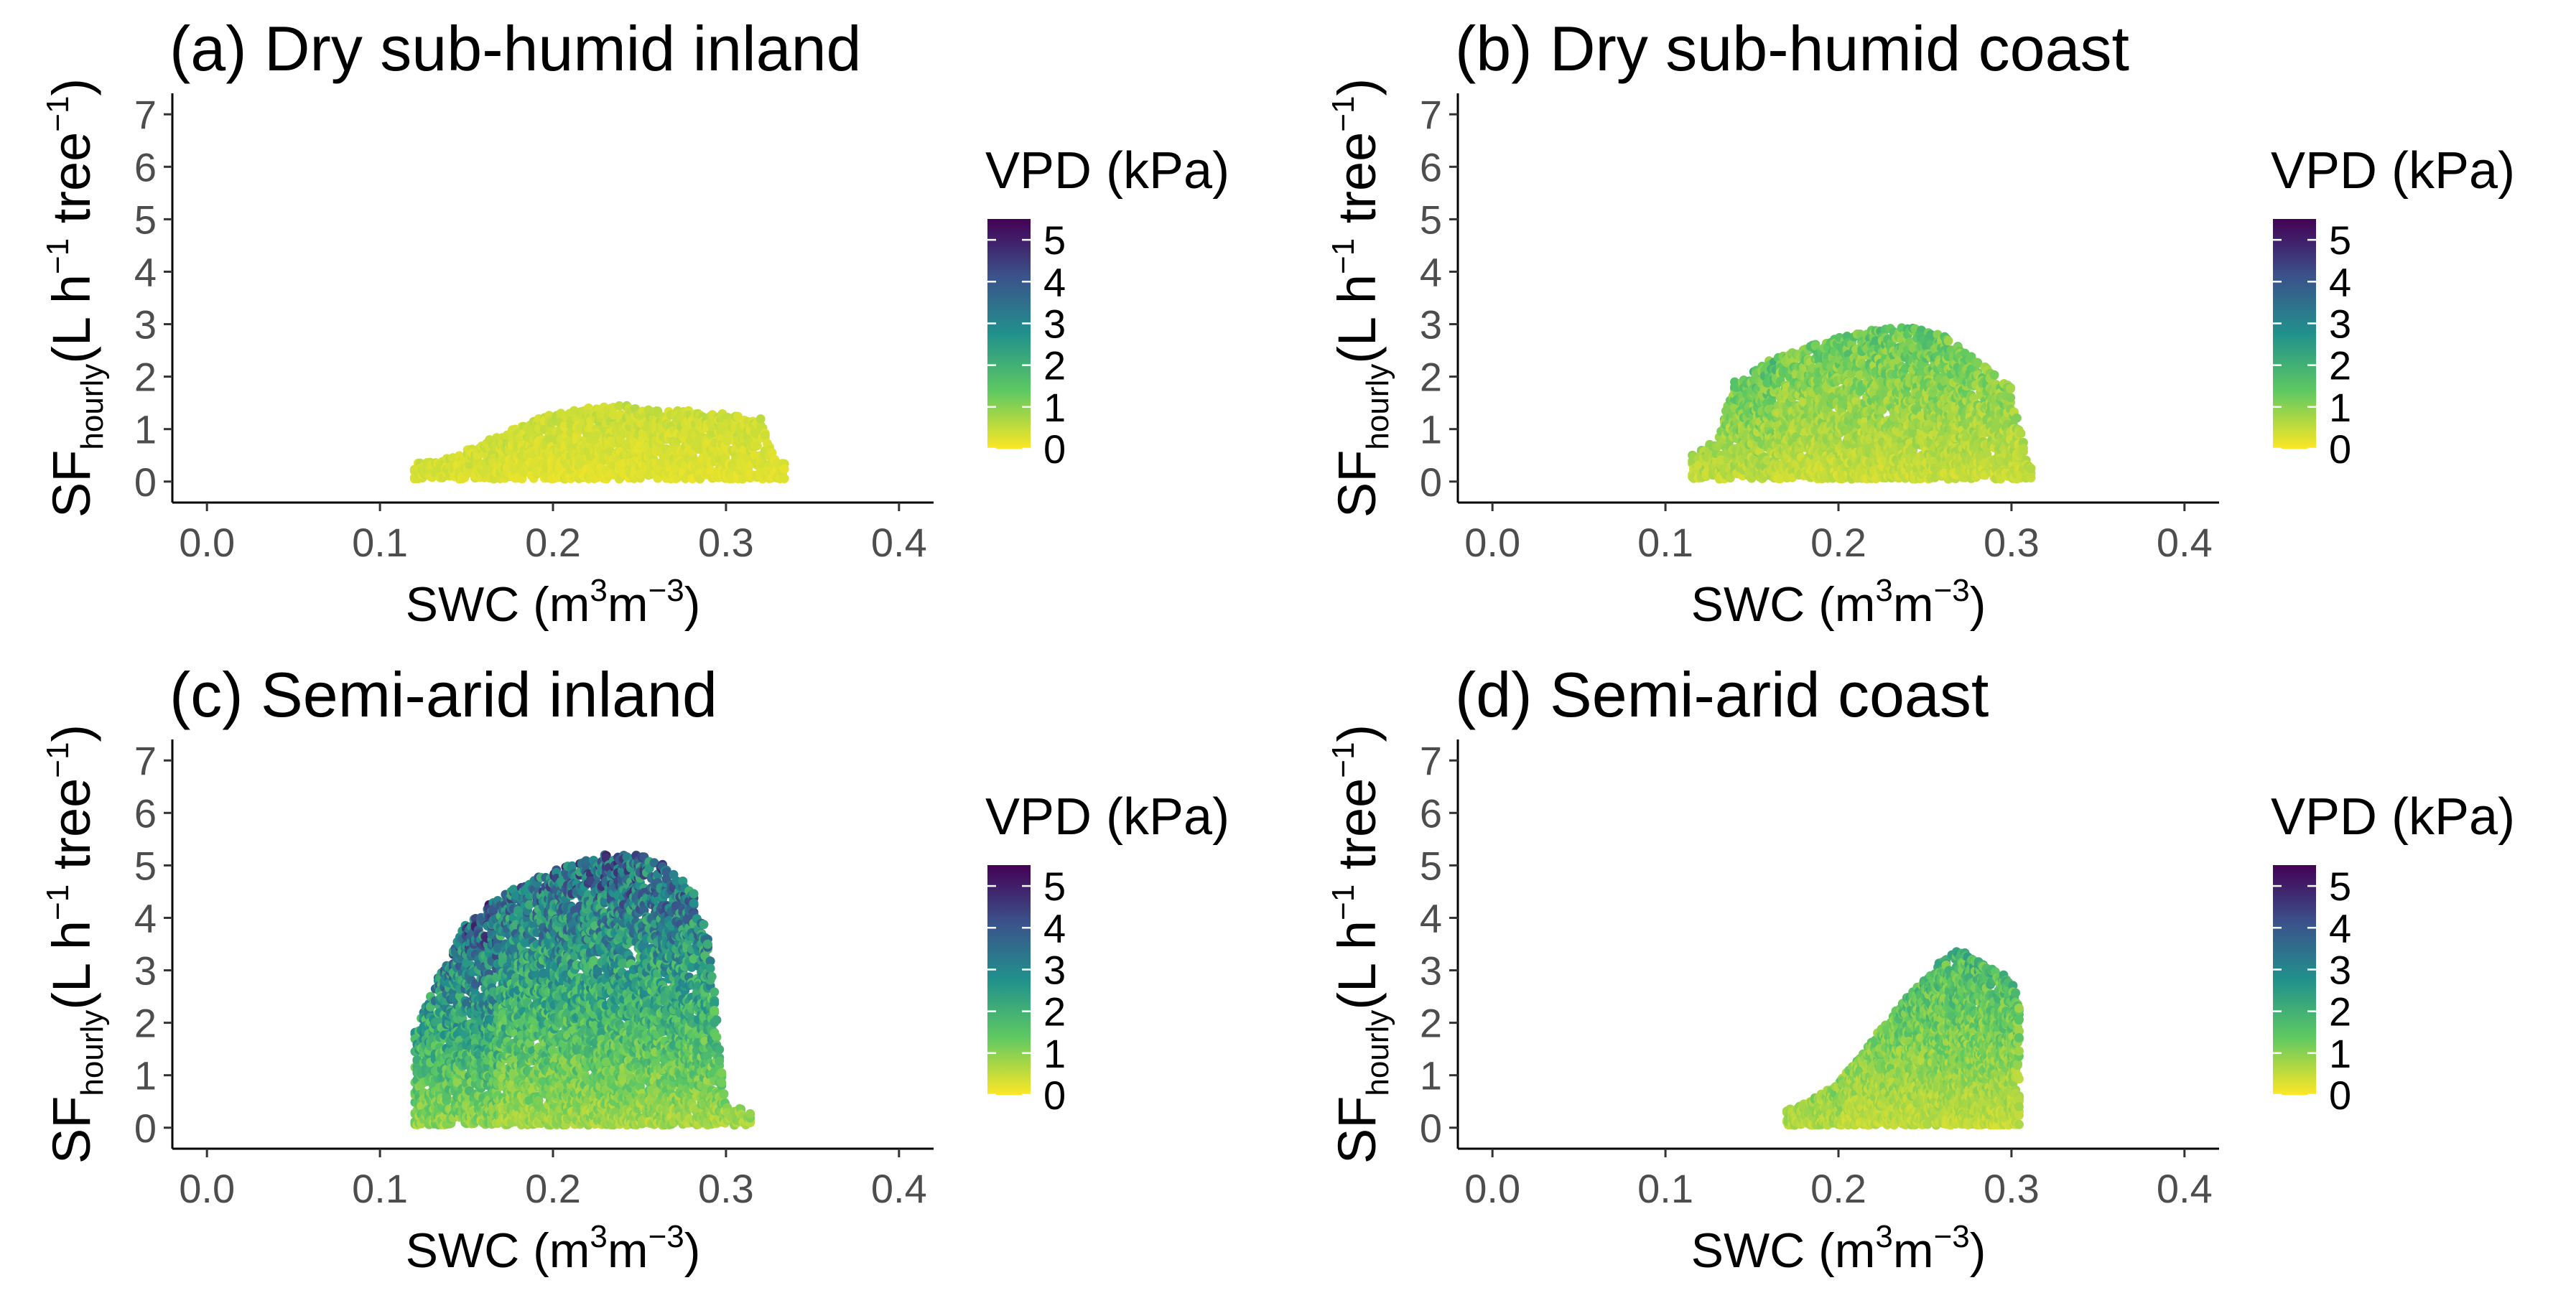 The height and width of the screenshot is (1293, 2576). I want to click on panel-title: (b) Dry sub-humid coast, so click(1792, 48).